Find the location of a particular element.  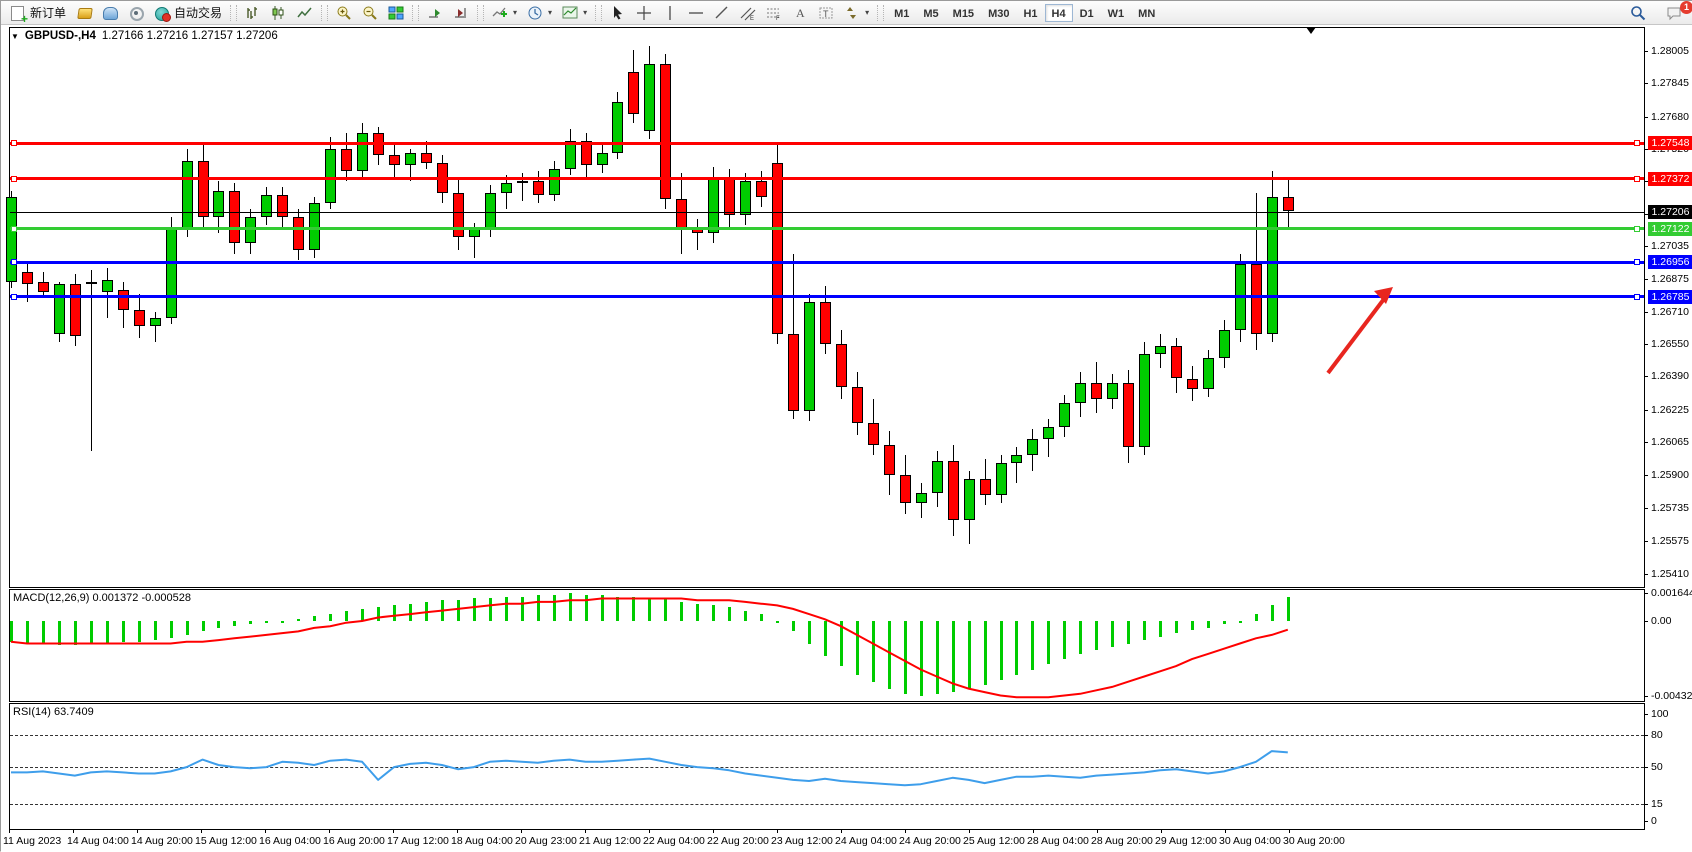

data-window-button is located at coordinates (110, 13).